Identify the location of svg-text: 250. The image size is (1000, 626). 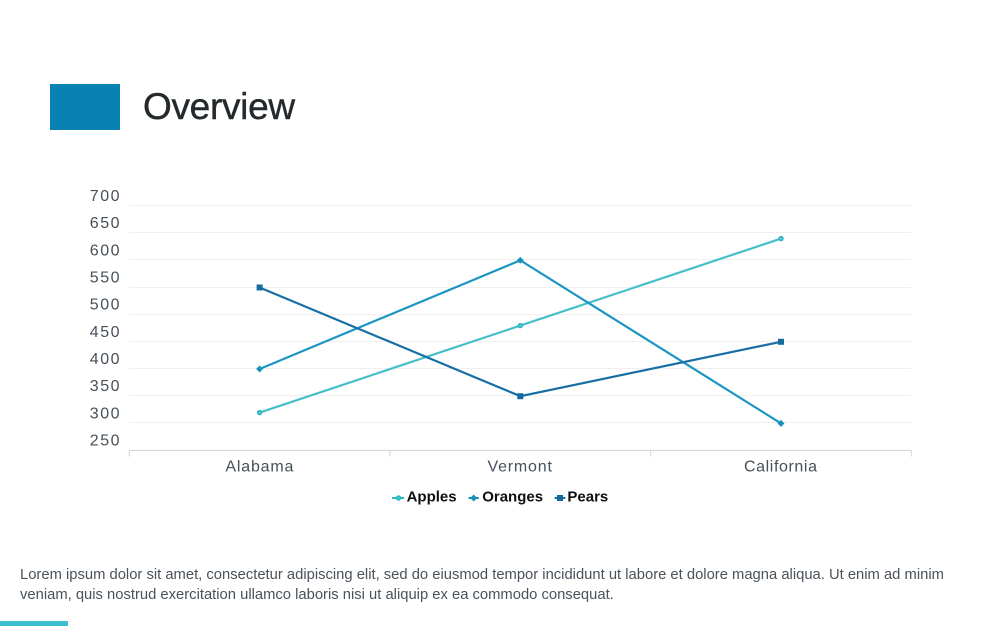
(105, 441).